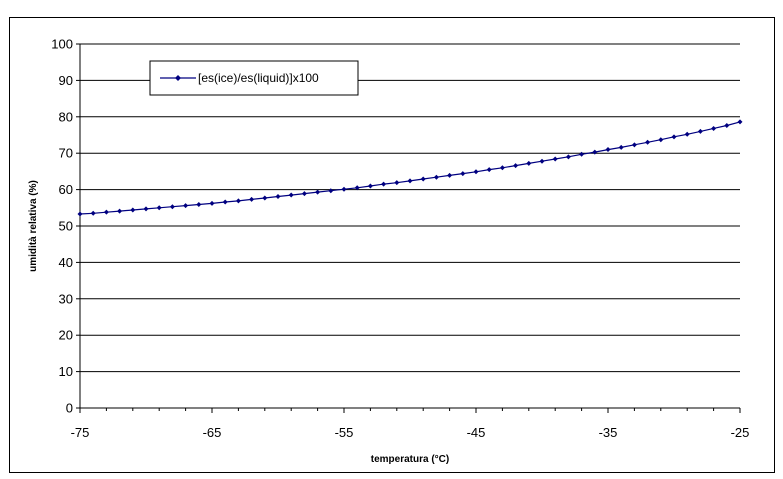  I want to click on y-tick-label: 0, so click(69, 408).